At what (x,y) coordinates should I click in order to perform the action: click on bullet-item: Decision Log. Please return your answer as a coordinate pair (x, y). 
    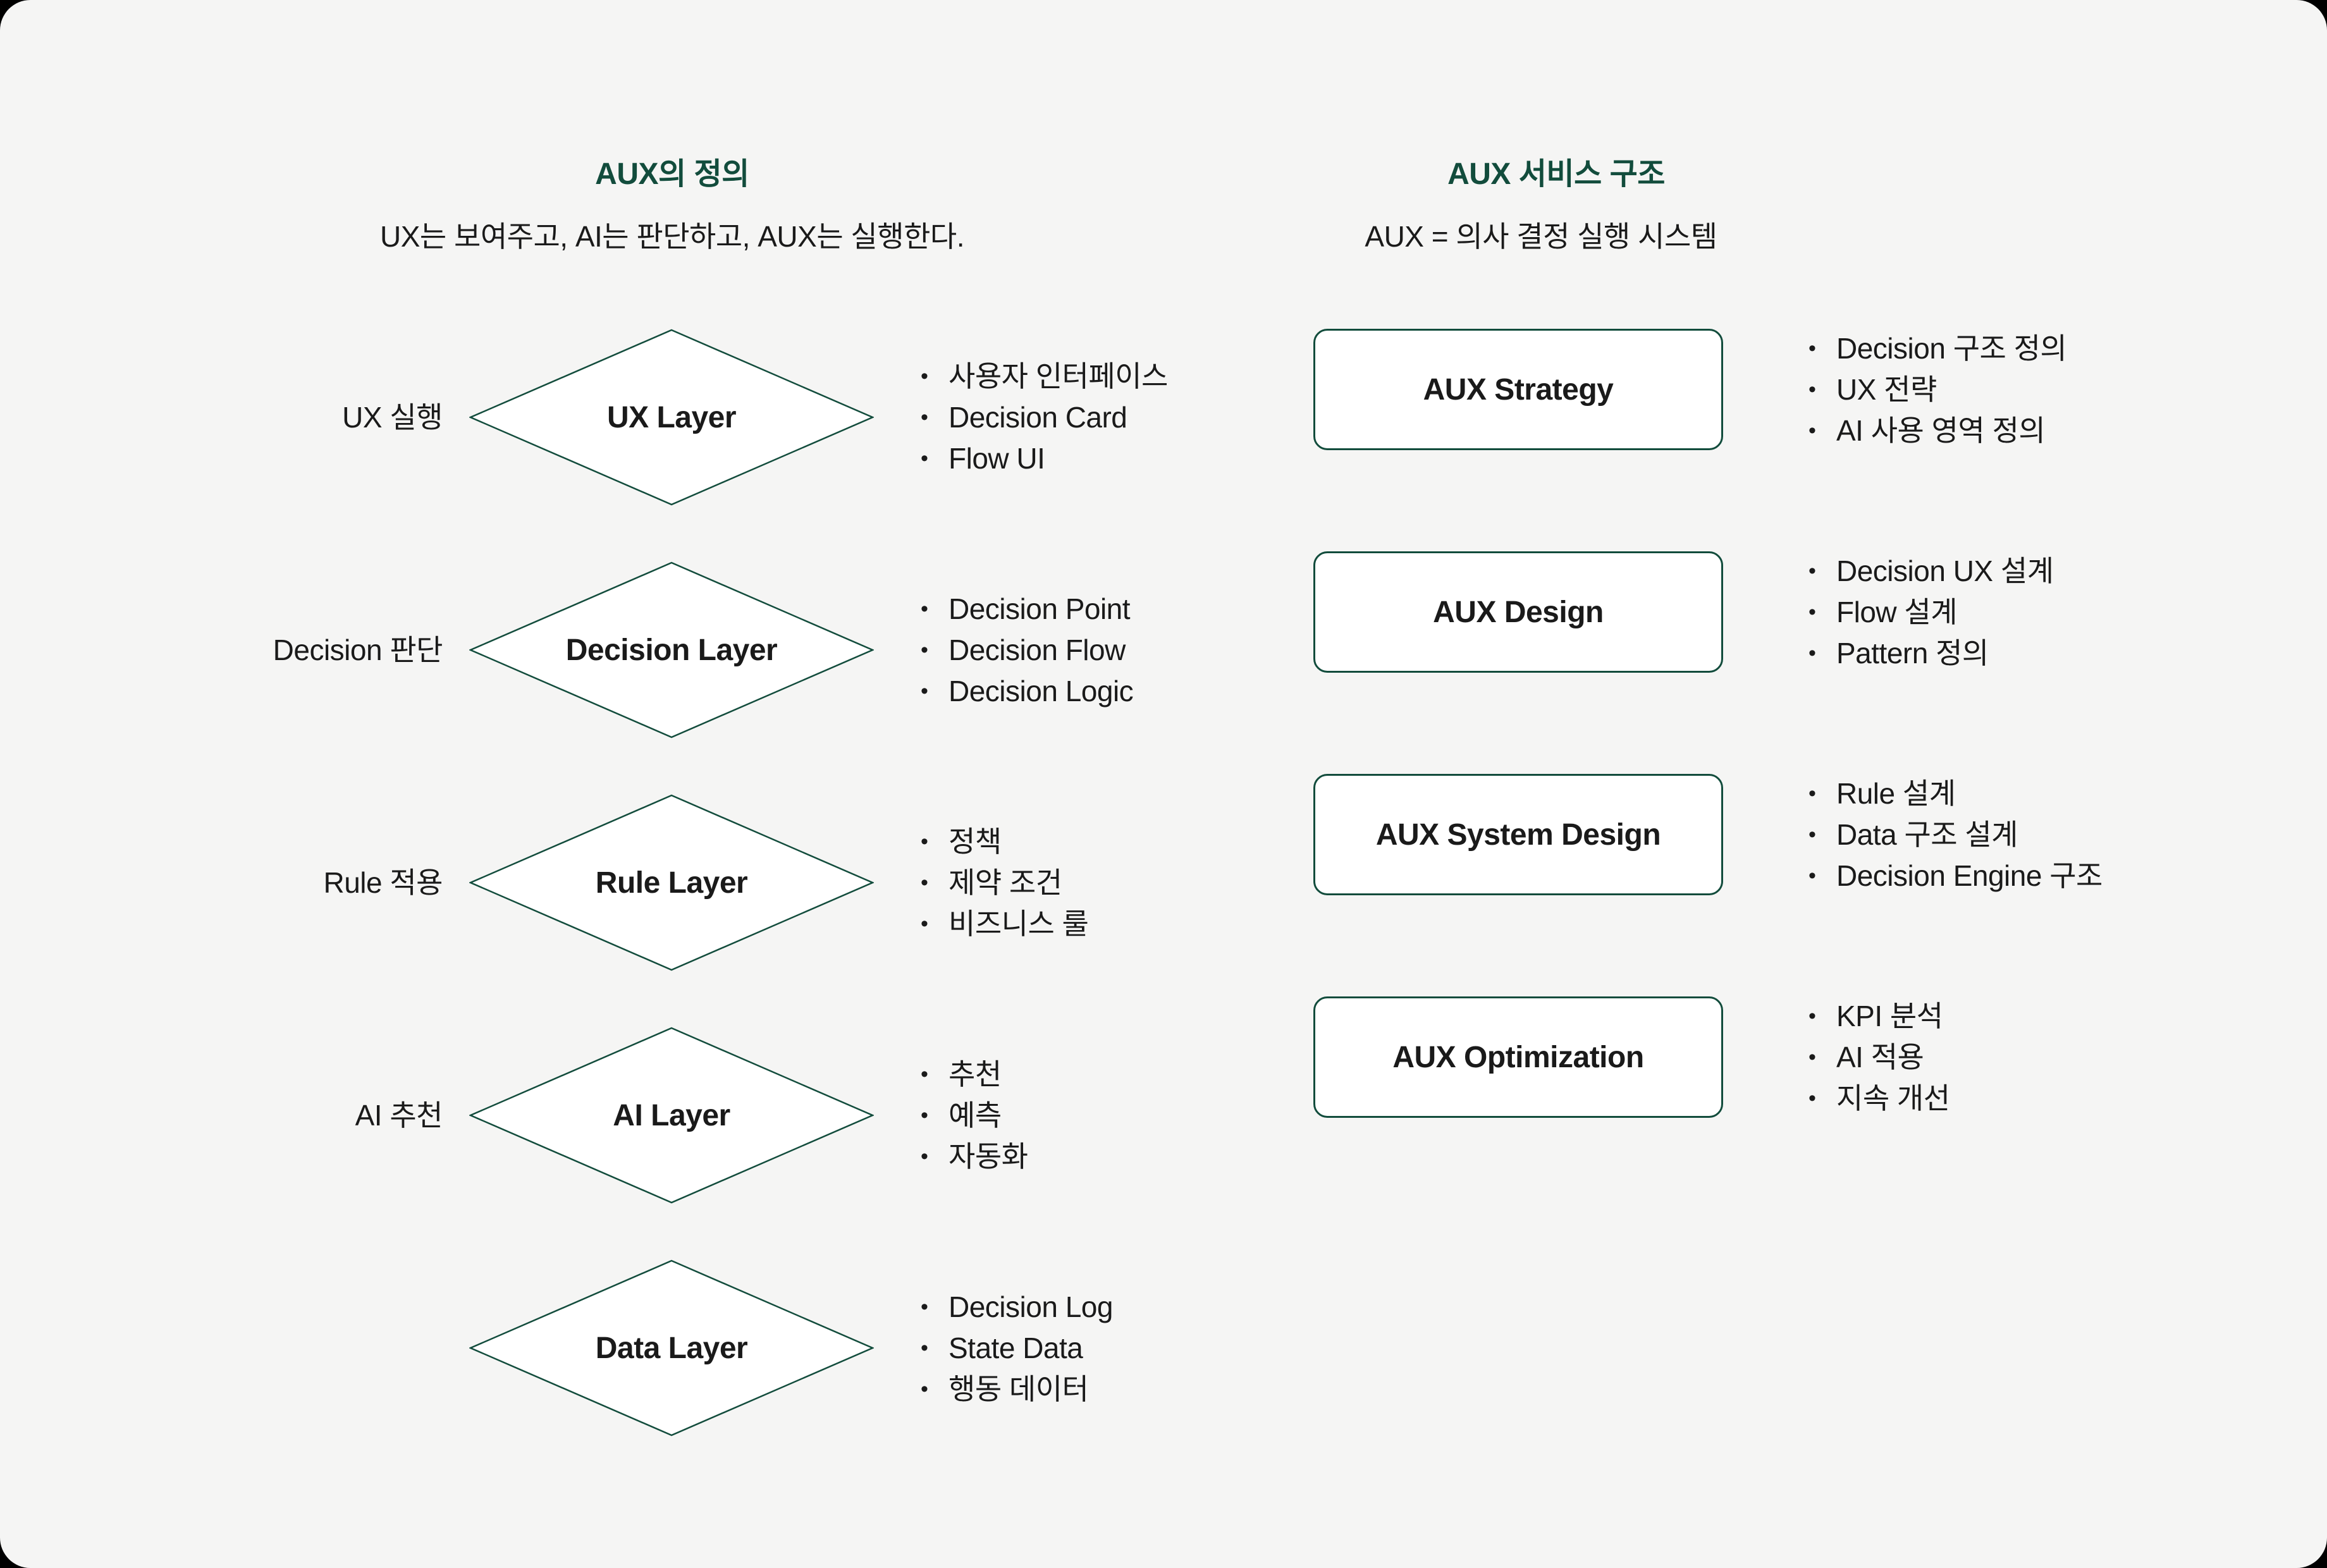
    Looking at the image, I should click on (1016, 1307).